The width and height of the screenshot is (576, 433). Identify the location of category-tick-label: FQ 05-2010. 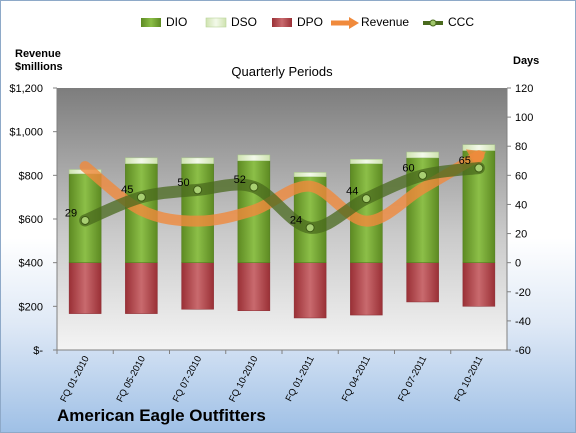
(132, 379).